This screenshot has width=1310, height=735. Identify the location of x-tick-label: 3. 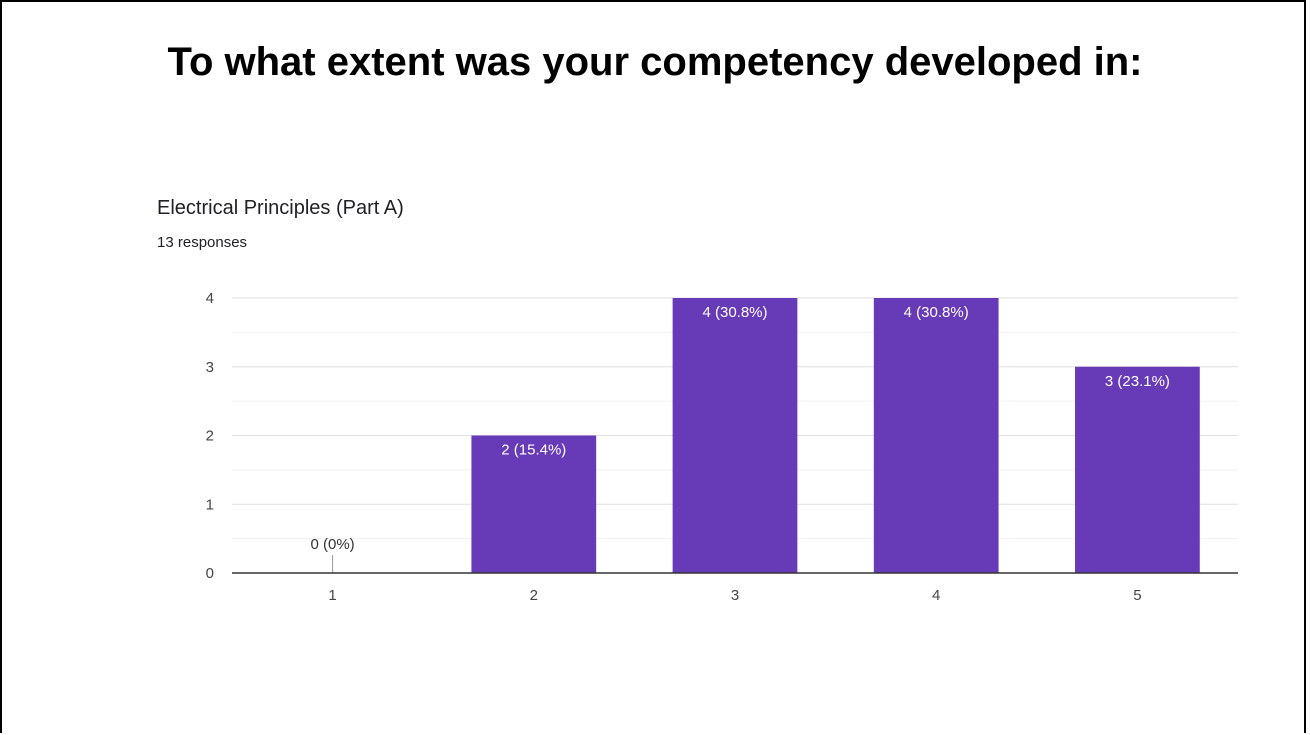
(735, 595).